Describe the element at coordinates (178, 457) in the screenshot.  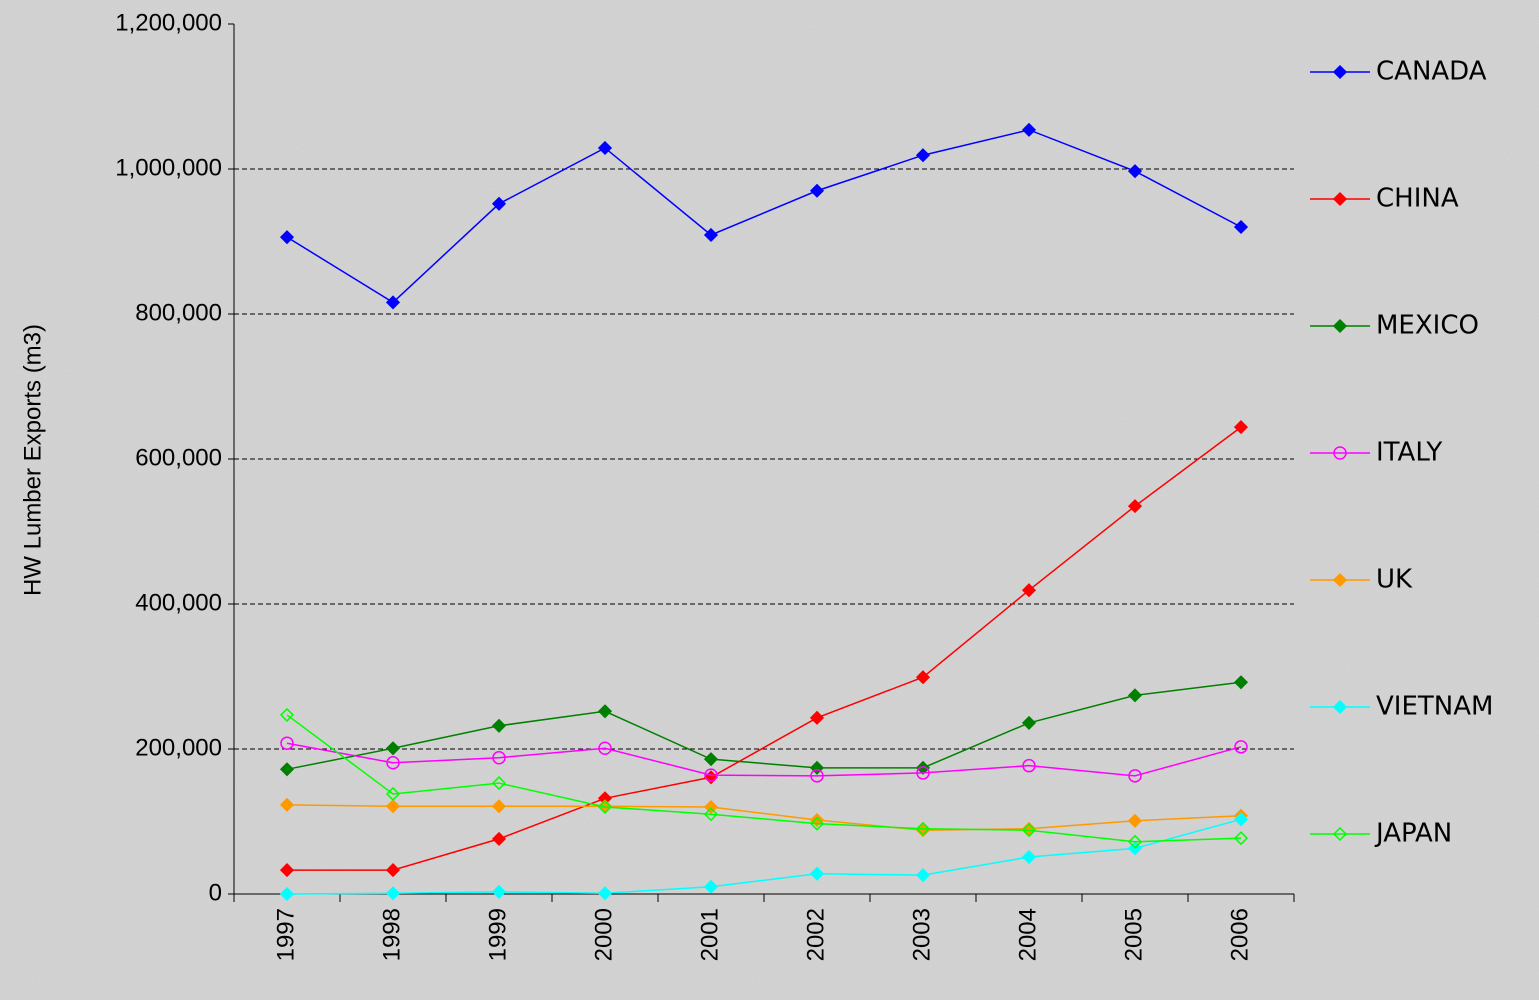
I see `y-tick-label: 600,000` at that location.